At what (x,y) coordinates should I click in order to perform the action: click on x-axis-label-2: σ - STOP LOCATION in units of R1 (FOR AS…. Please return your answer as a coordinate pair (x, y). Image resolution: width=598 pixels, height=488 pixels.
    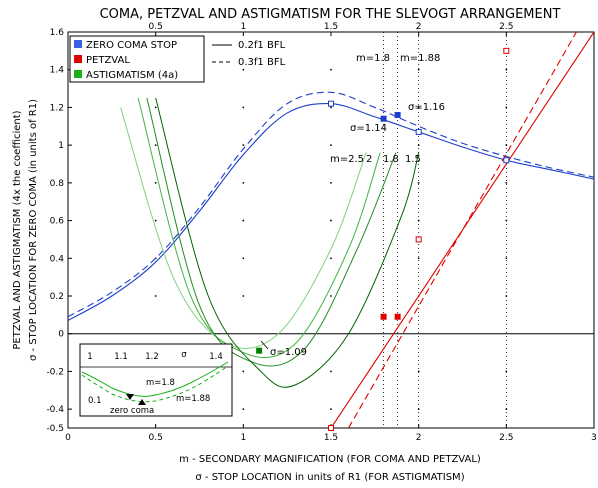
    Looking at the image, I should click on (329, 477).